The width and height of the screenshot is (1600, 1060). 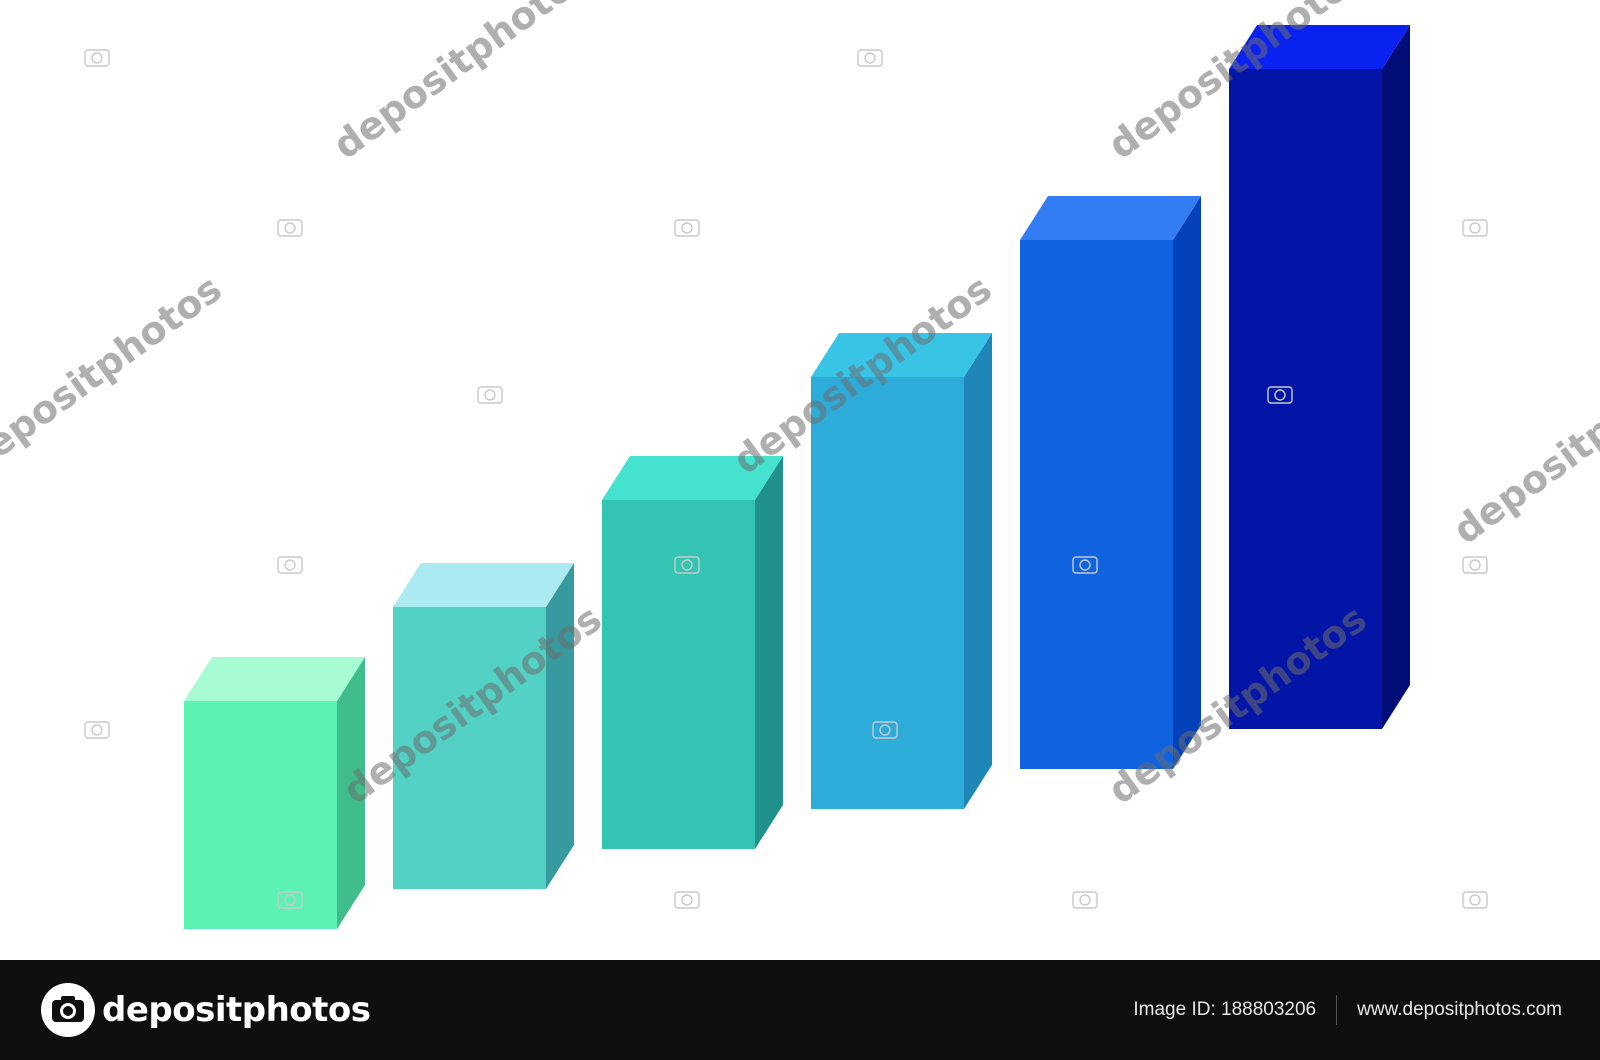 What do you see at coordinates (1319, 47) in the screenshot?
I see `bar-6-top` at bounding box center [1319, 47].